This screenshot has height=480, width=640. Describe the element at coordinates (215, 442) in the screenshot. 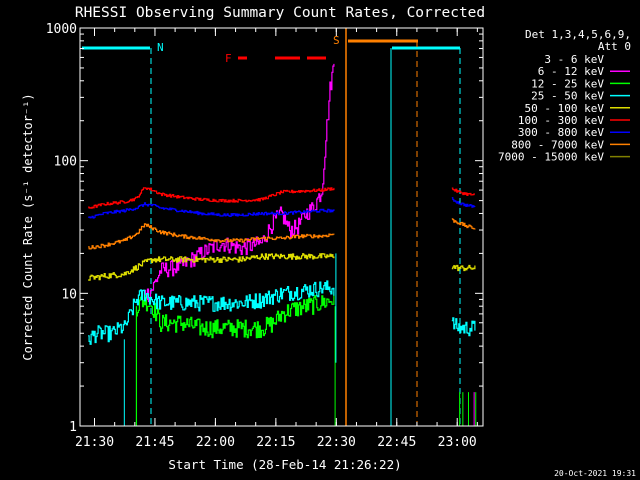

I see `x-tick-label: 22:00` at that location.